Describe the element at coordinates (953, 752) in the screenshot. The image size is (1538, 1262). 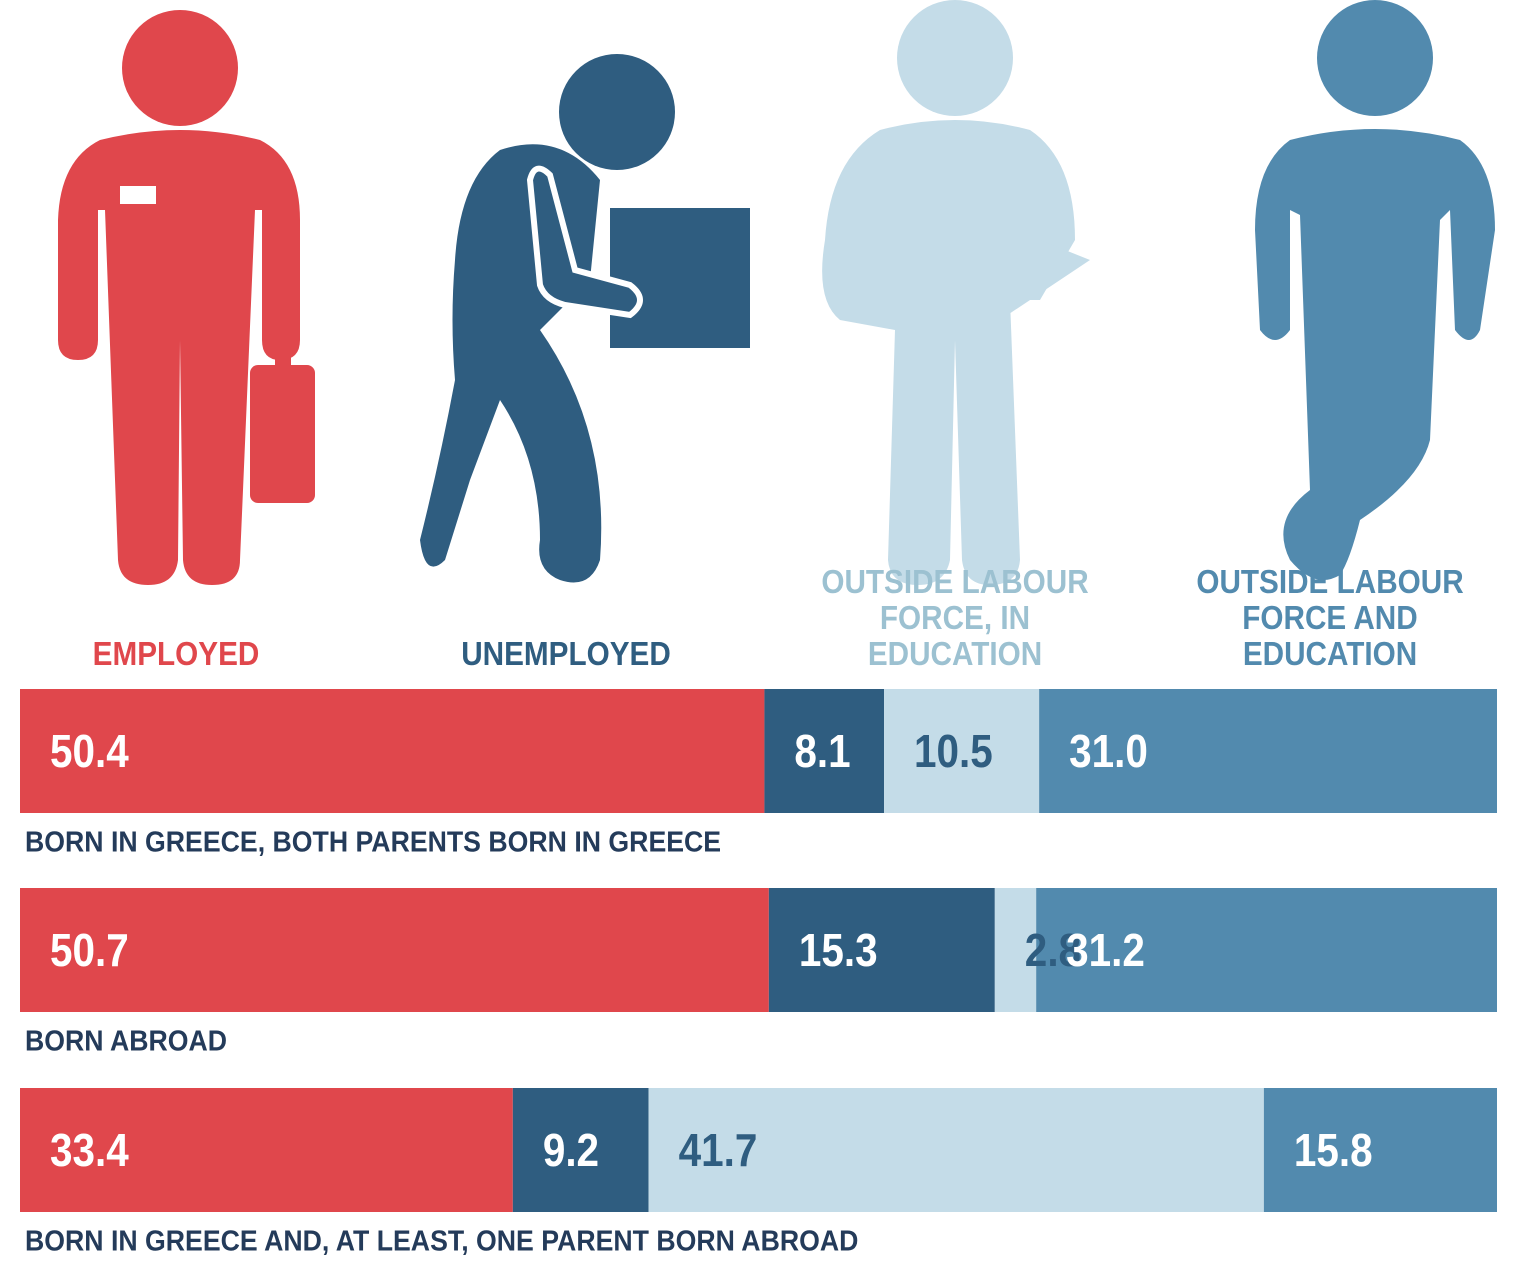
I see `value-label: 10.5` at that location.